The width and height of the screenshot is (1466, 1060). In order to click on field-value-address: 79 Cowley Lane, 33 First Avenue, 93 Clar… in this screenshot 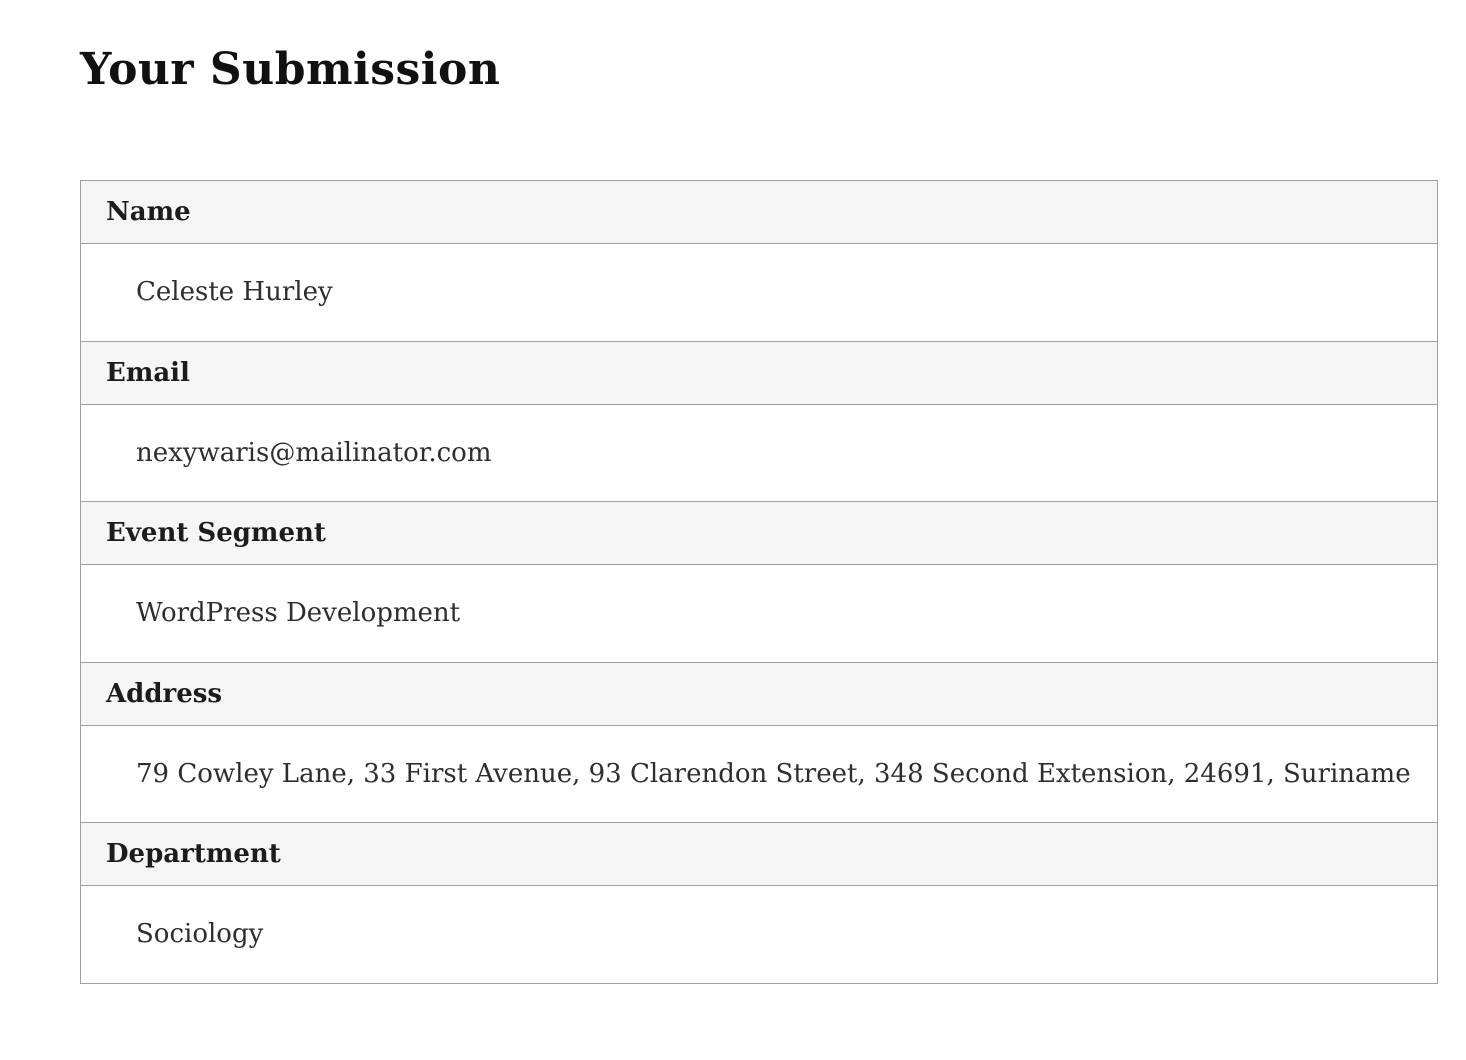, I will do `click(759, 774)`.